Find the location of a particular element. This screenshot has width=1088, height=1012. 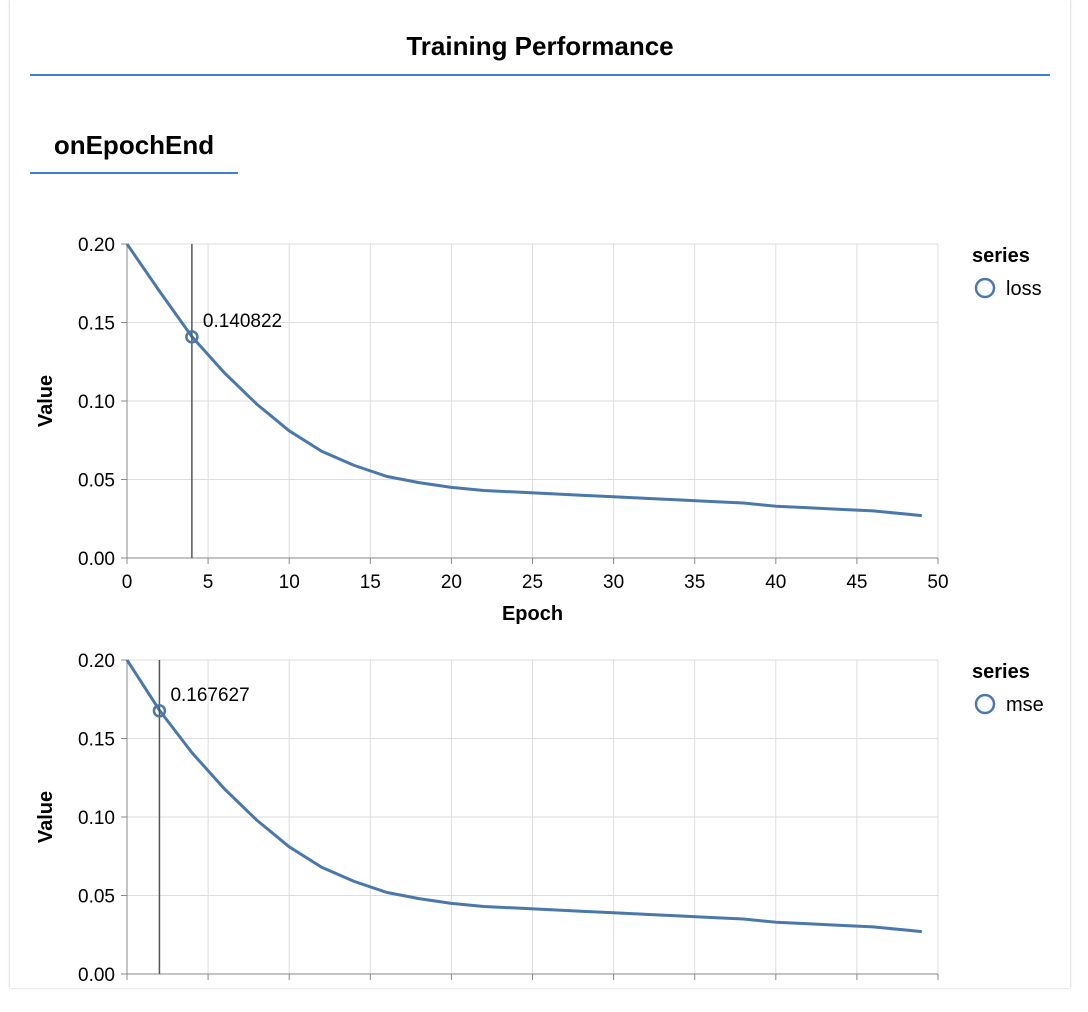

legend: series loss is located at coordinates (1007, 272).